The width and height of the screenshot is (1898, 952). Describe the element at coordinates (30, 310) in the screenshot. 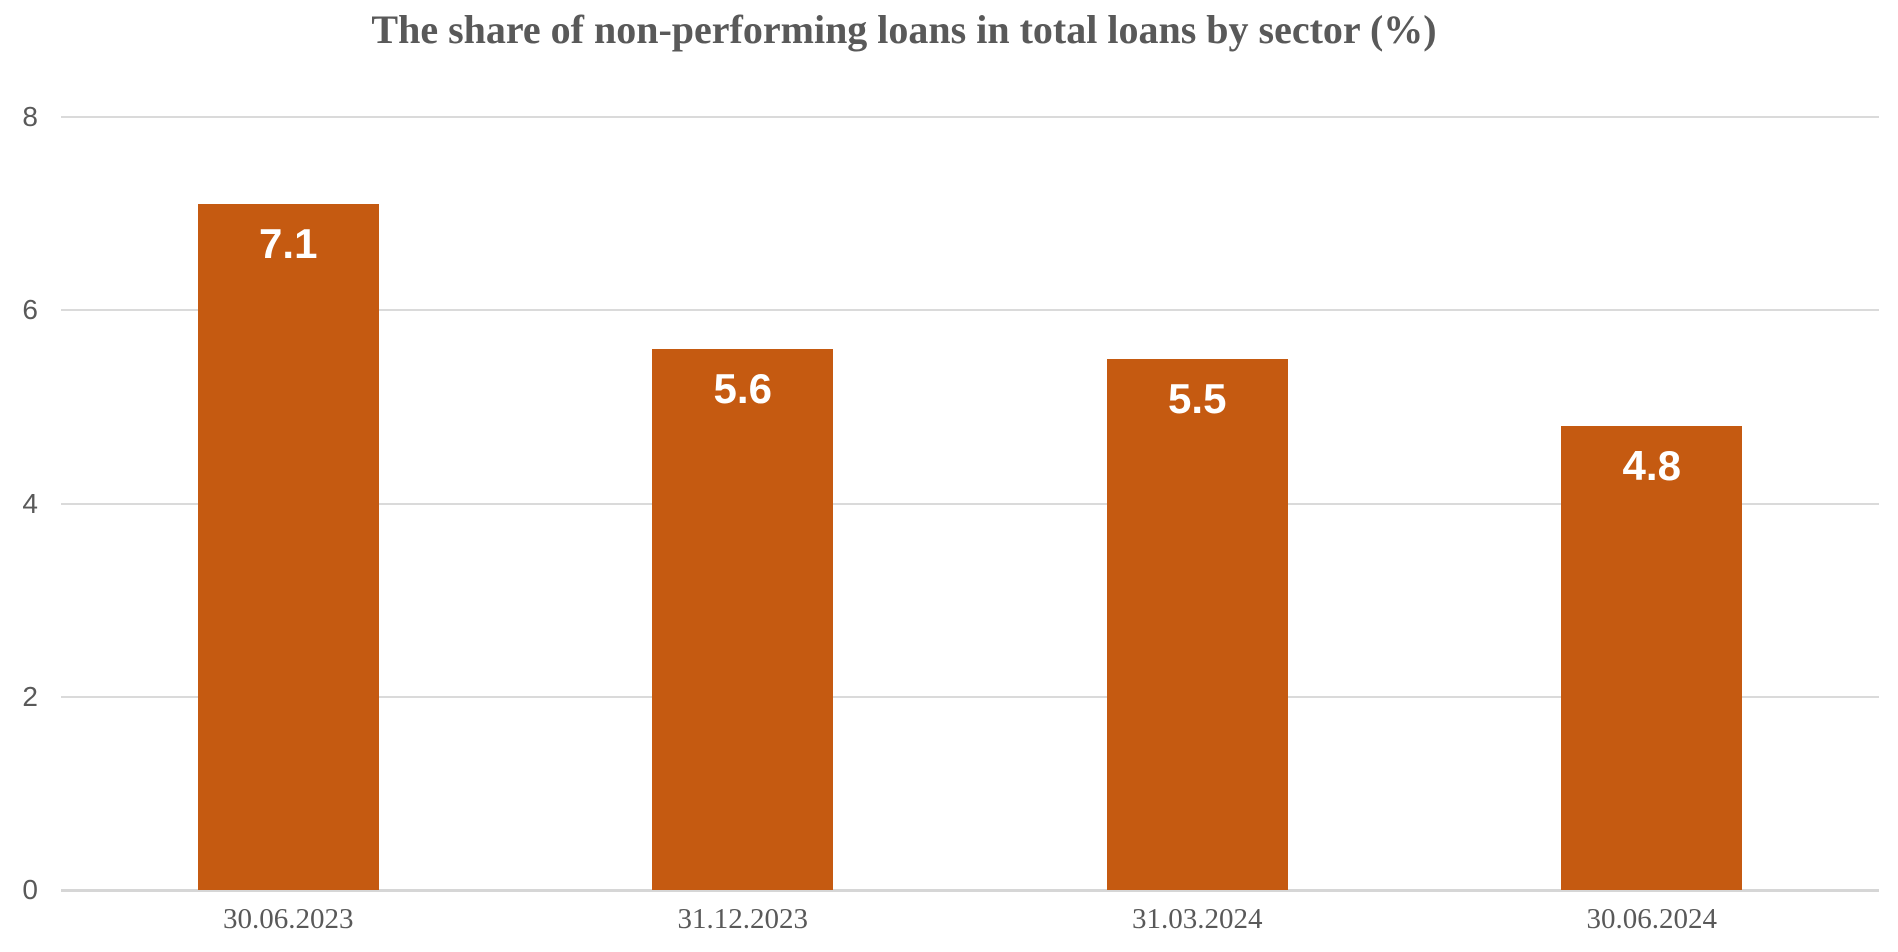

I see `y-axis-tick-label: 6` at that location.